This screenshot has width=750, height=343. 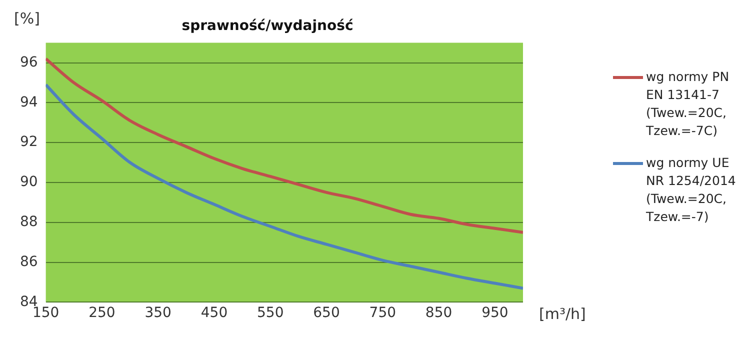 I want to click on y-tick-label: 90, so click(x=29, y=182).